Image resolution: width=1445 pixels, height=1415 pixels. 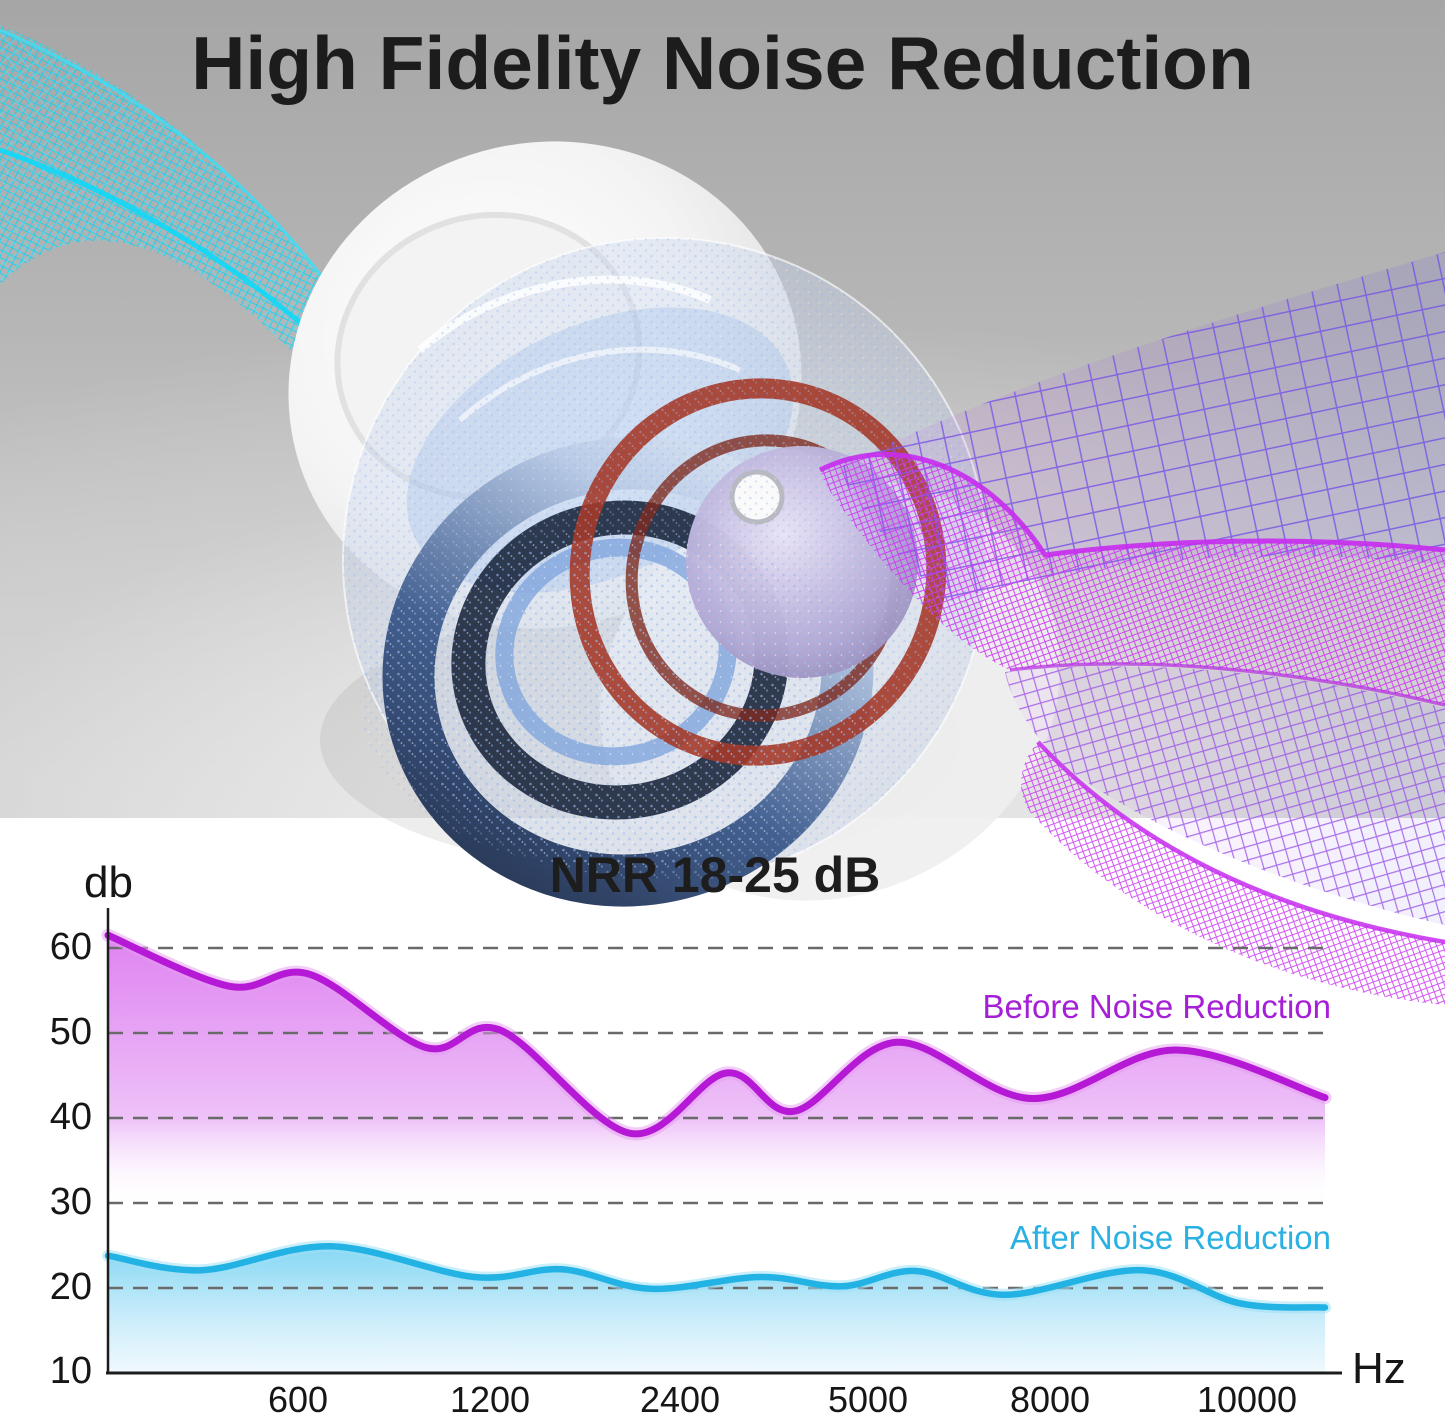 I want to click on y-tick-20: 20, so click(x=70, y=1287).